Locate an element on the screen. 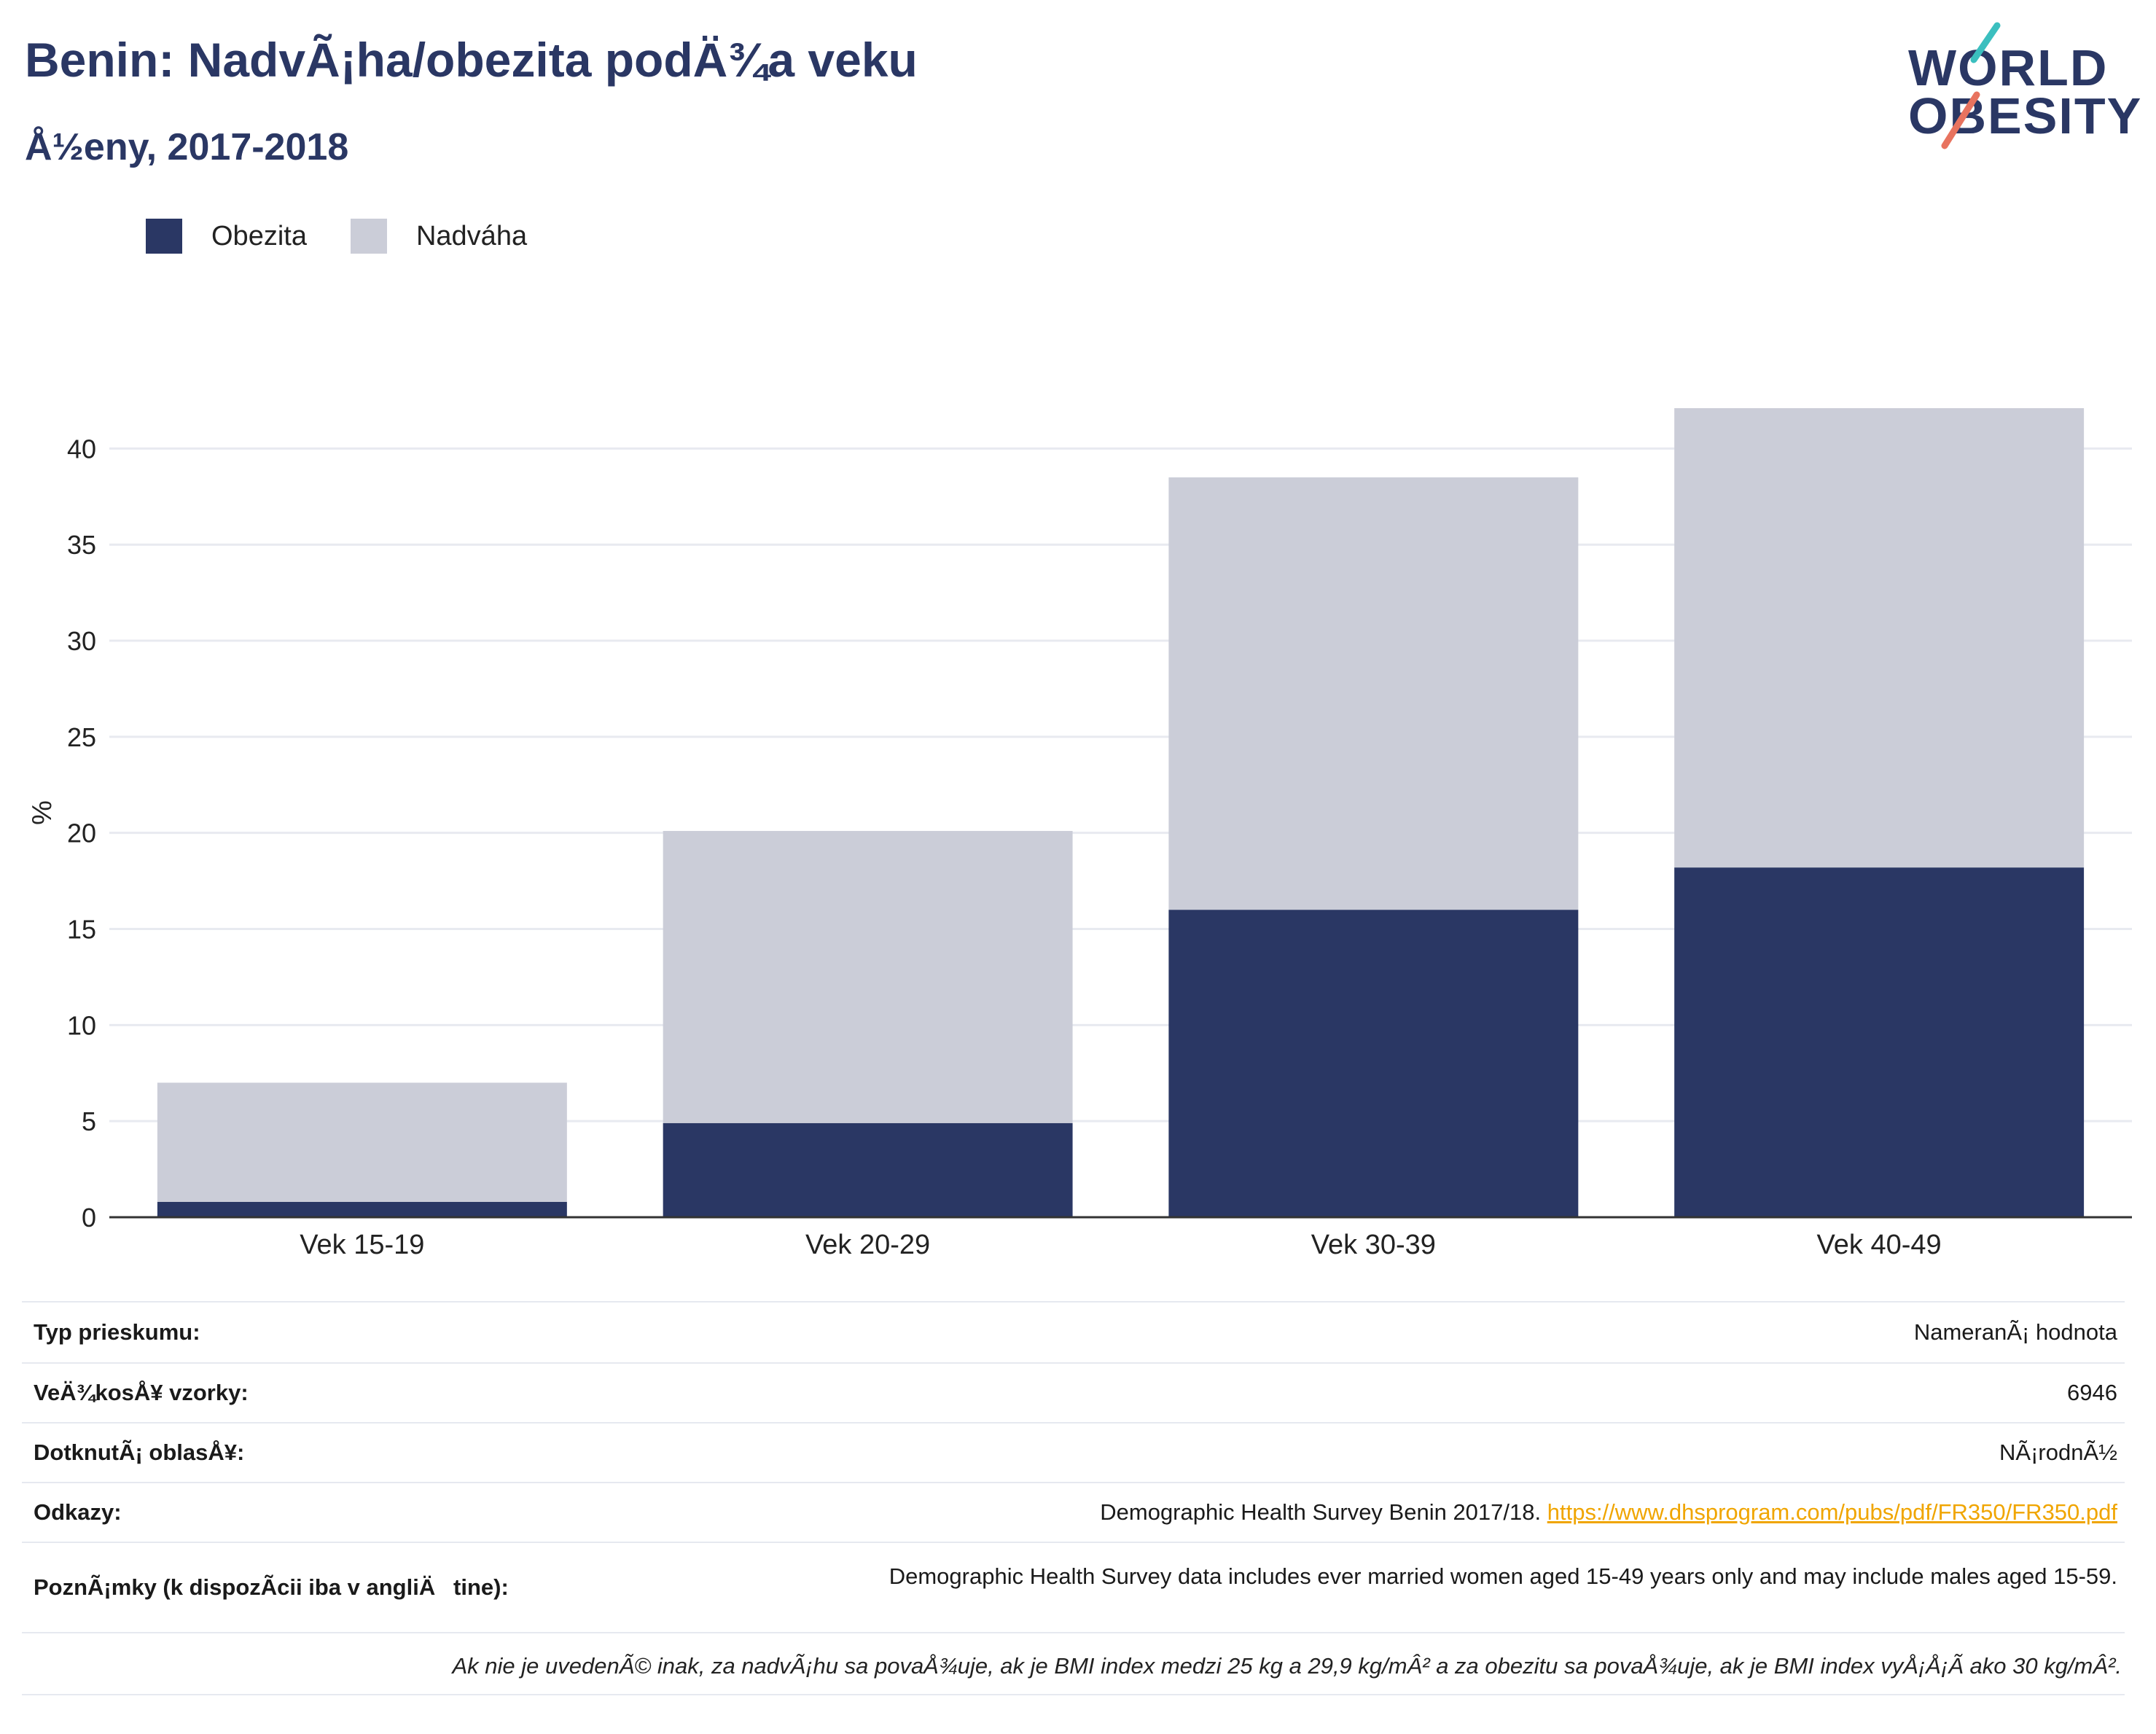 This screenshot has width=2156, height=1734. y-tick-label: 25 is located at coordinates (81, 737).